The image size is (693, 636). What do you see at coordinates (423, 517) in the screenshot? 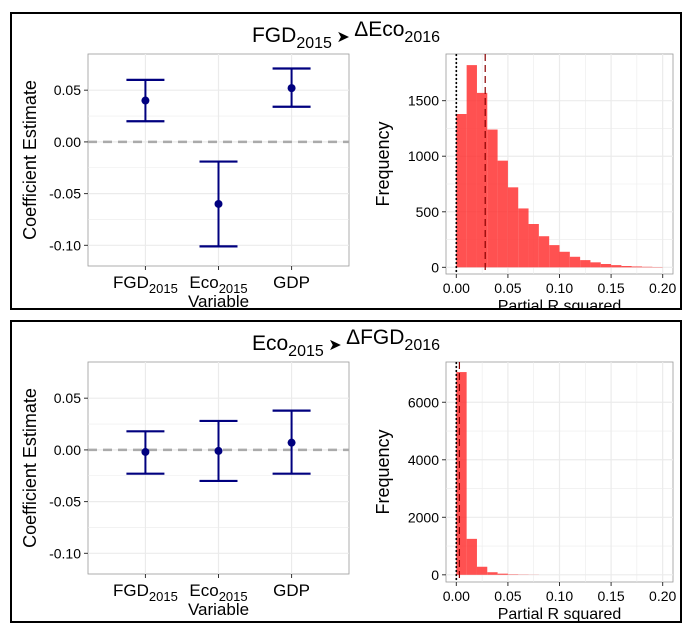
I see `hist-ytick-label: 2000` at bounding box center [423, 517].